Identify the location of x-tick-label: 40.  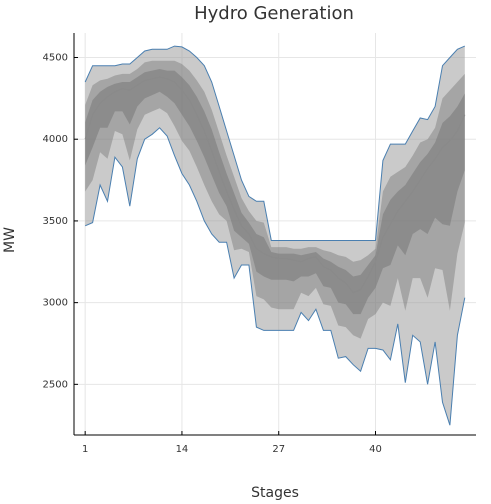
(375, 449).